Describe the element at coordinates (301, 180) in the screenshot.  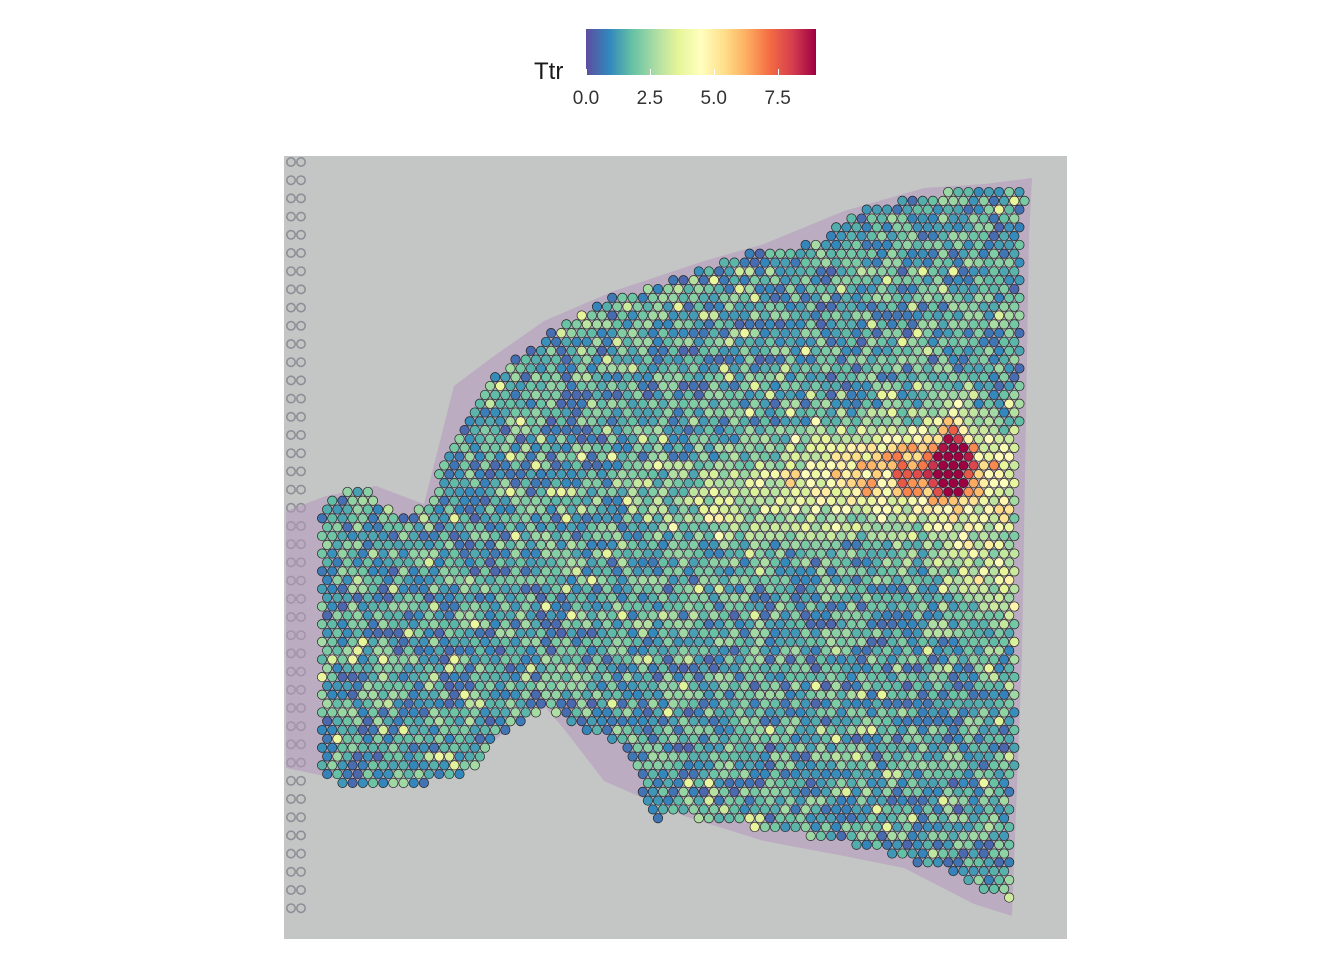
I see `fiducial-marker` at that location.